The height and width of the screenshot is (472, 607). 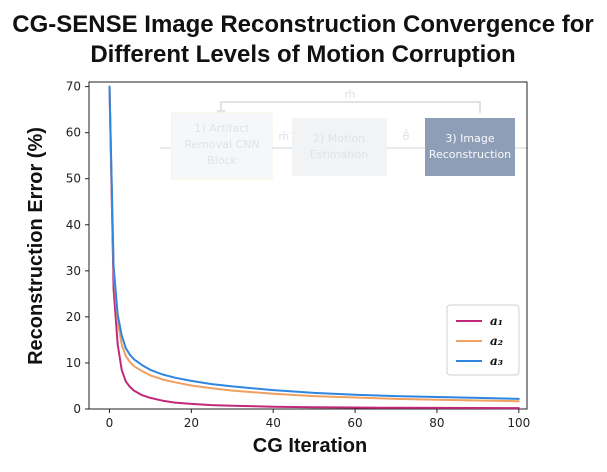 What do you see at coordinates (496, 361) in the screenshot?
I see `legend-label-3: a₃` at bounding box center [496, 361].